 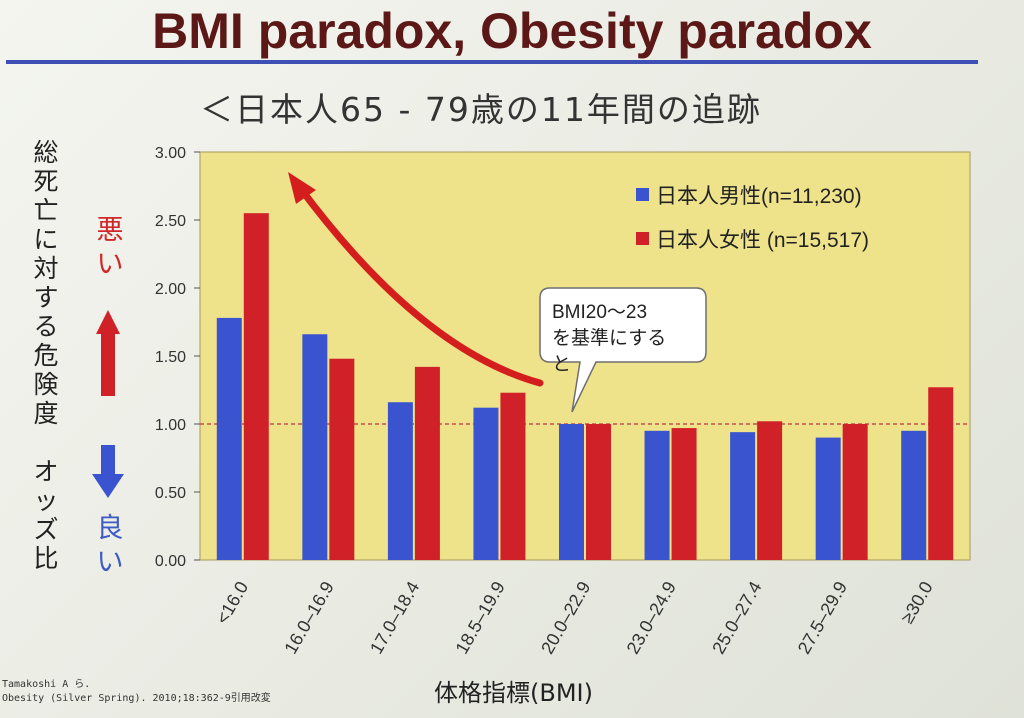 What do you see at coordinates (46, 268) in the screenshot?
I see `y-axis-label-char: 対` at bounding box center [46, 268].